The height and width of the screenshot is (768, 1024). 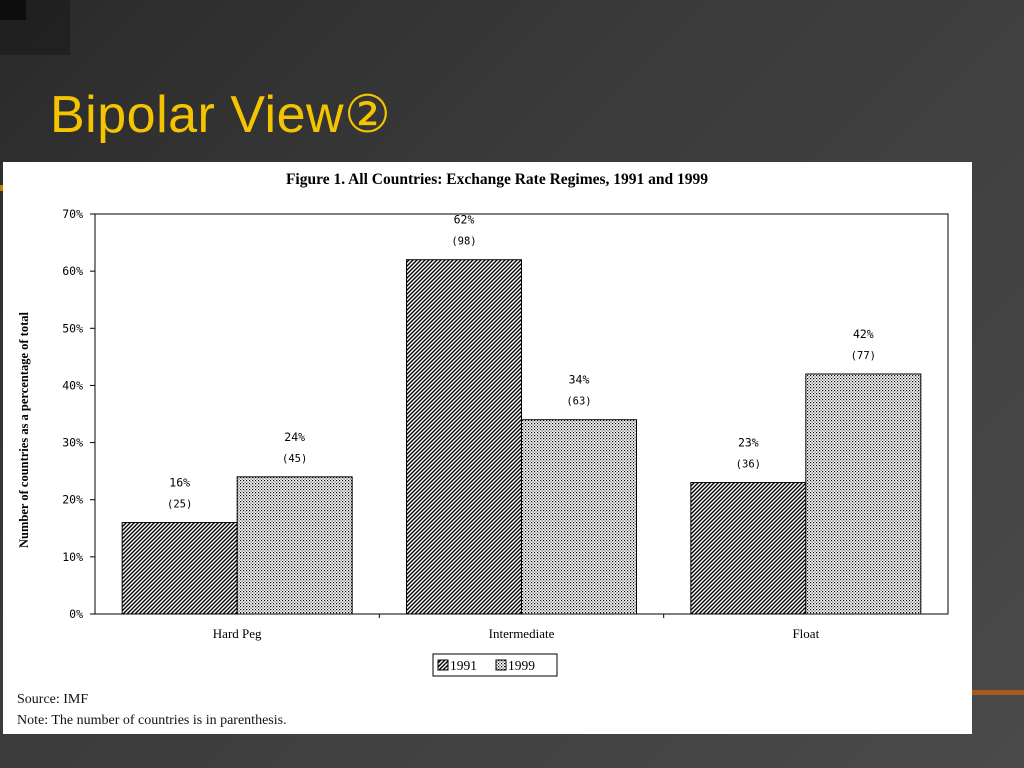 I want to click on count-label: (36), so click(x=748, y=465).